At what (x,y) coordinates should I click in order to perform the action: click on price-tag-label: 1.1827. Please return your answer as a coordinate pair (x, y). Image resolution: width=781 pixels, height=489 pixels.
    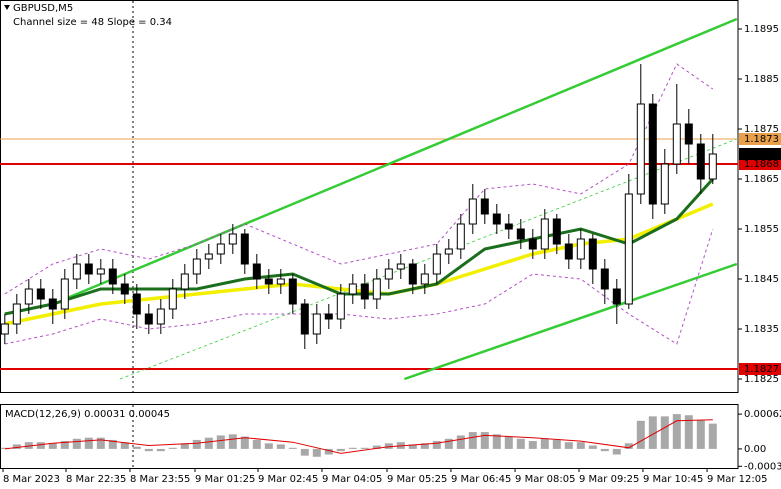
    Looking at the image, I should click on (761, 369).